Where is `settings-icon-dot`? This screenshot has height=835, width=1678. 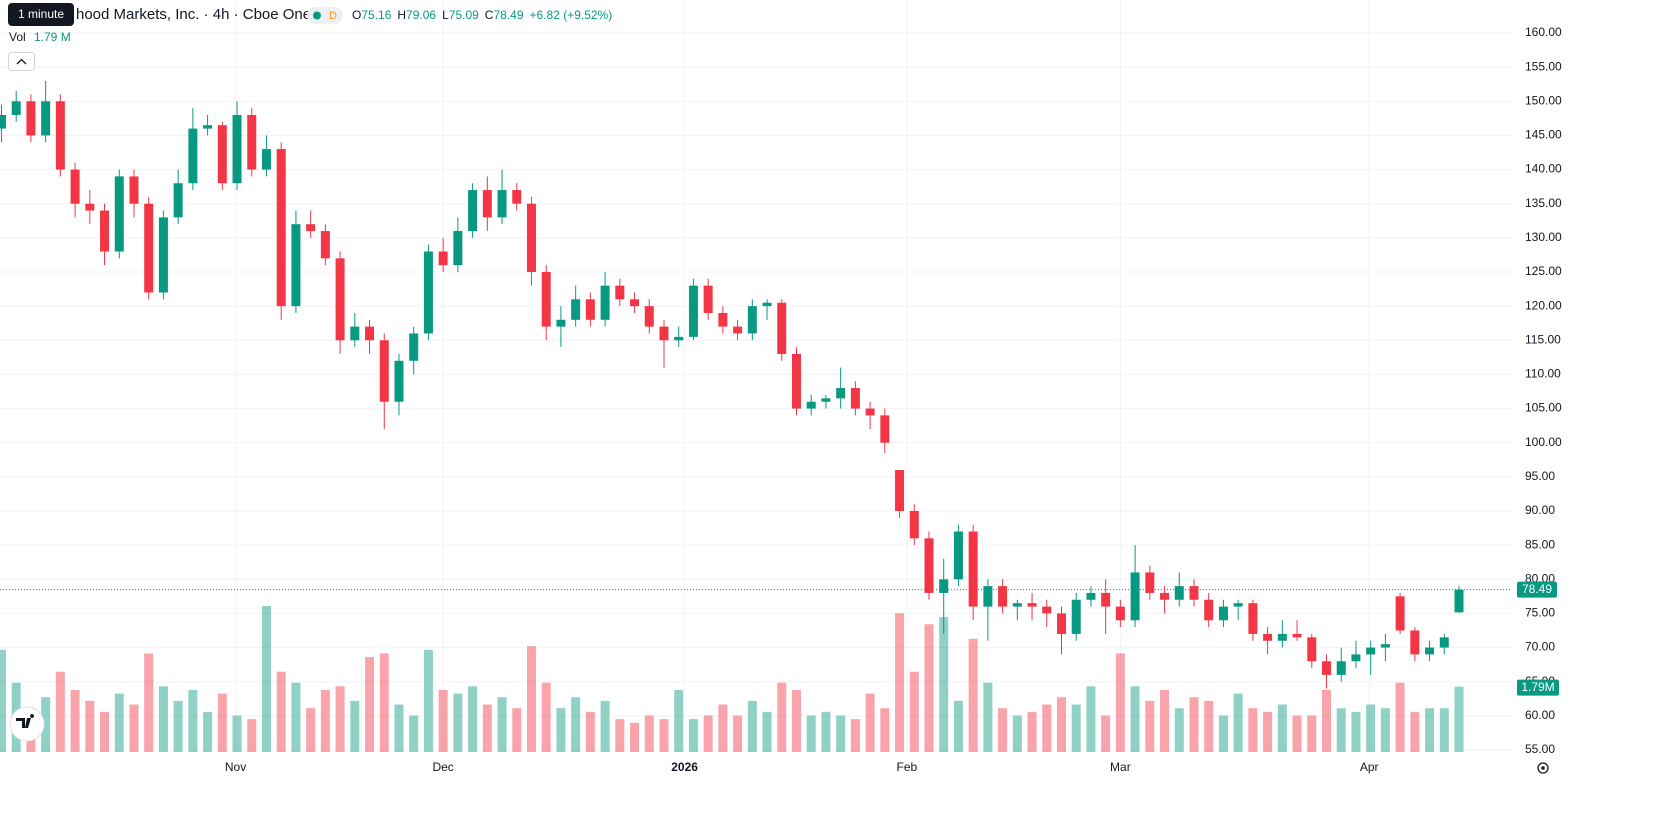 settings-icon-dot is located at coordinates (1543, 768).